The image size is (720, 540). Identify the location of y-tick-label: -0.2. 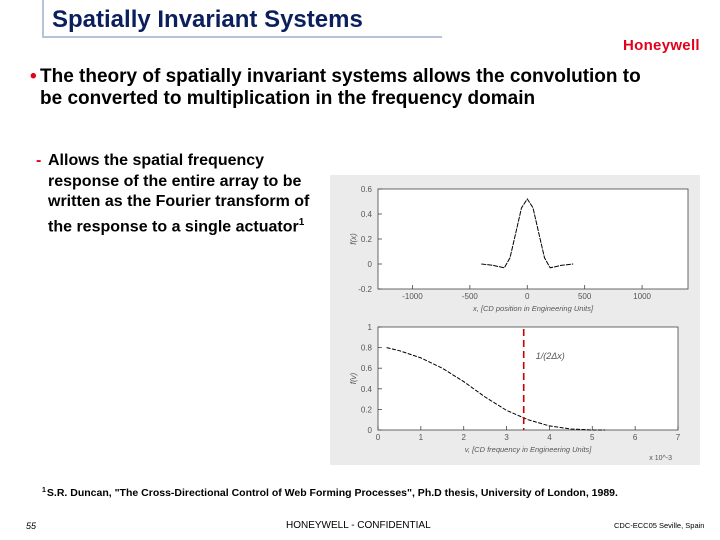
(365, 289).